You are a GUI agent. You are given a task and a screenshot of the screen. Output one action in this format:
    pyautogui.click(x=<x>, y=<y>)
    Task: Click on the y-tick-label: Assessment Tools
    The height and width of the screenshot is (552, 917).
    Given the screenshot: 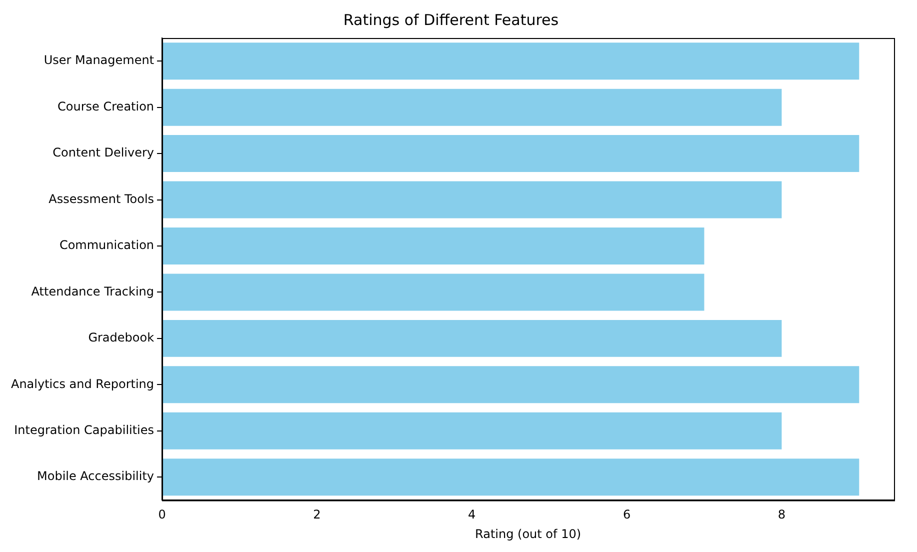 What is the action you would take?
    pyautogui.click(x=101, y=199)
    